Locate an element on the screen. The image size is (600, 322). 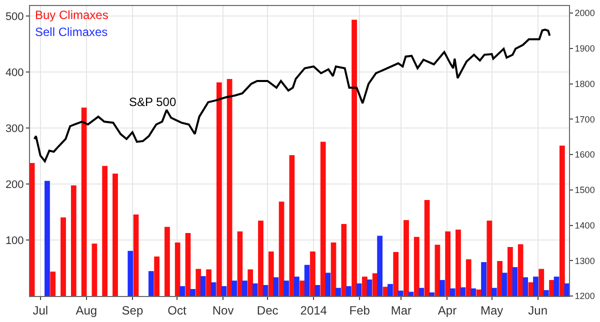
y2-tick-label: 1400 is located at coordinates (584, 225).